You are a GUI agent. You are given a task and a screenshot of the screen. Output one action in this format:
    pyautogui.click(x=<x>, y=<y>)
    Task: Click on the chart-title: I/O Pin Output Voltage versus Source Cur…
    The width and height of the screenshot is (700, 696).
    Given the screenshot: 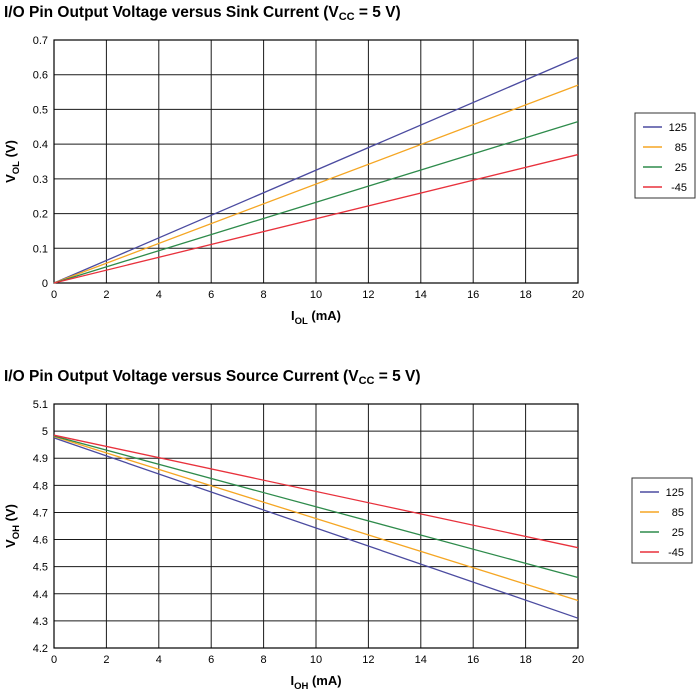 What is the action you would take?
    pyautogui.click(x=212, y=377)
    